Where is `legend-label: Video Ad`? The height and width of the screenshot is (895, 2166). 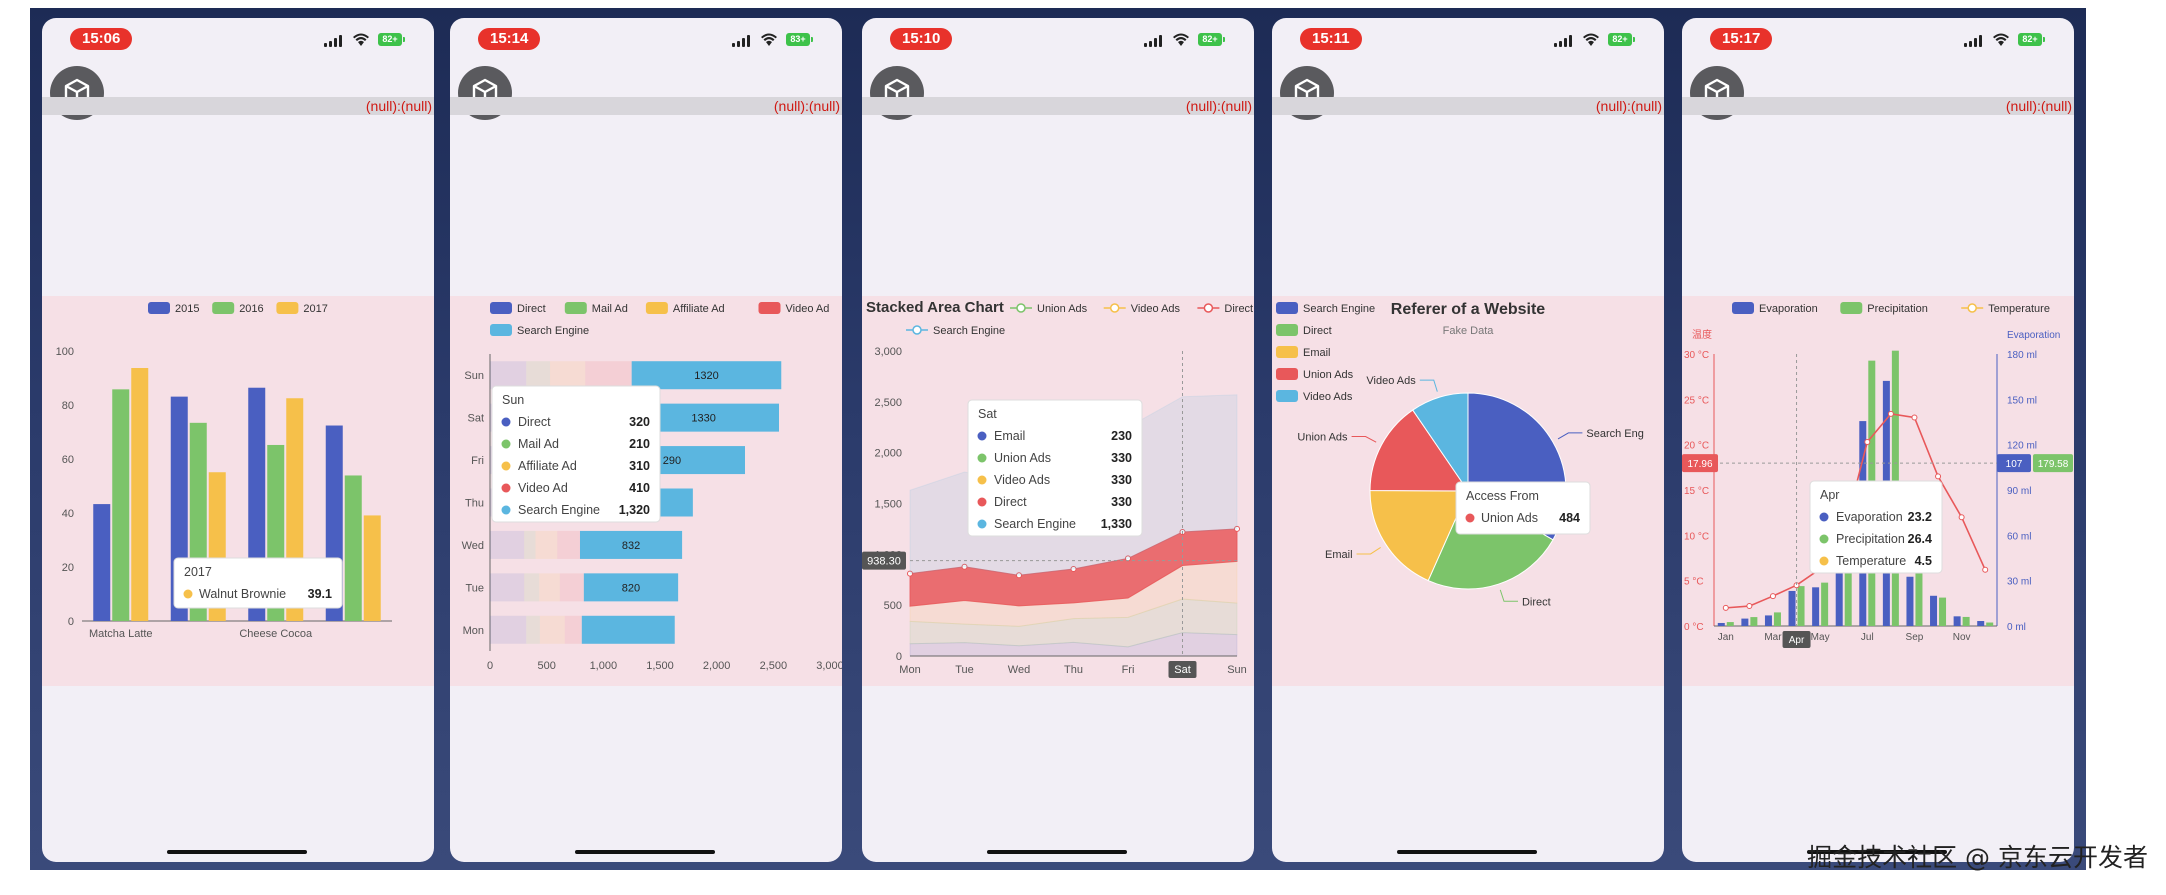
legend-label: Video Ad is located at coordinates (808, 309).